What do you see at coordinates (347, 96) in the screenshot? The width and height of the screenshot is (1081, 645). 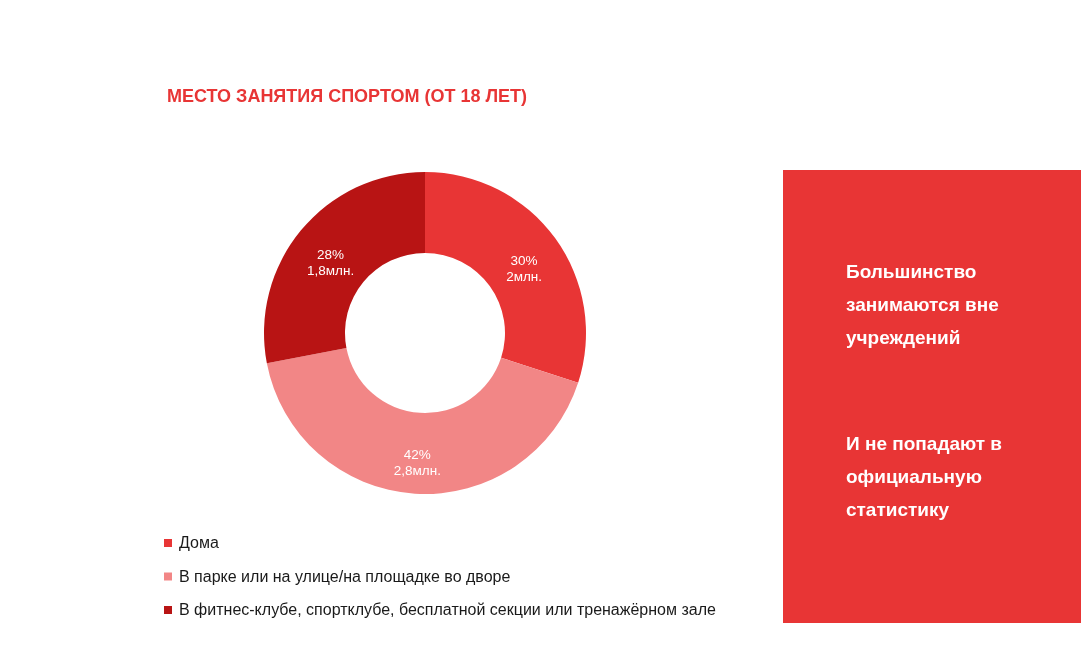 I see `chart-title: МЕСТО ЗАНЯТИЯ СПОРТОМ (ОТ 18 ЛЕТ)` at bounding box center [347, 96].